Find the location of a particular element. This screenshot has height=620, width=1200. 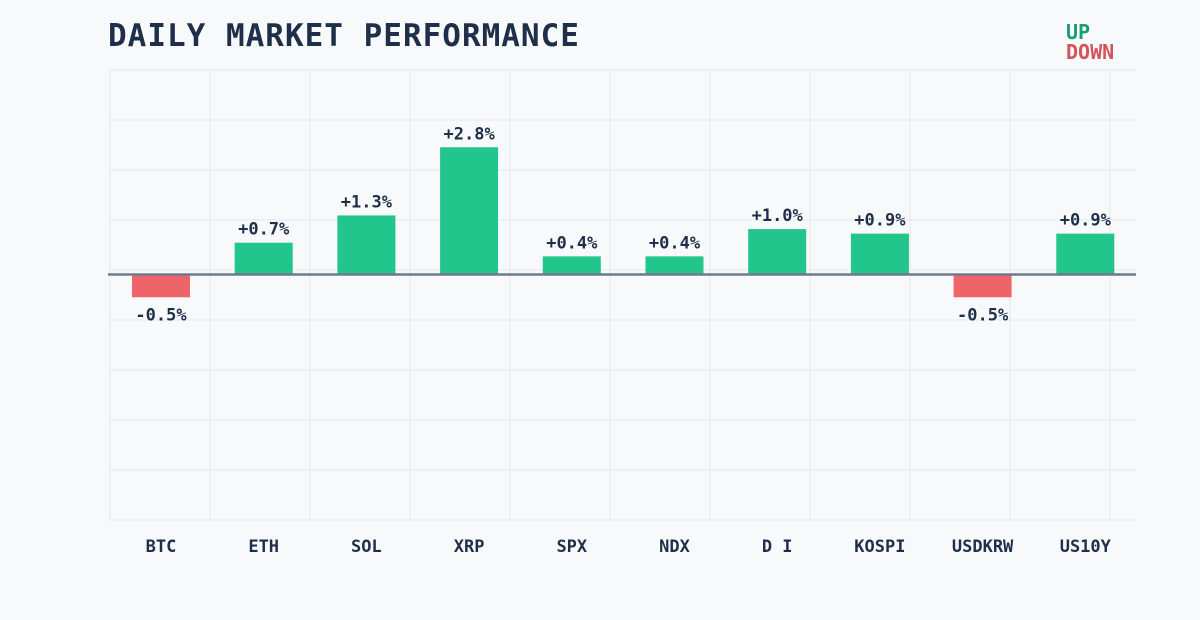

bar-btc is located at coordinates (161, 286).